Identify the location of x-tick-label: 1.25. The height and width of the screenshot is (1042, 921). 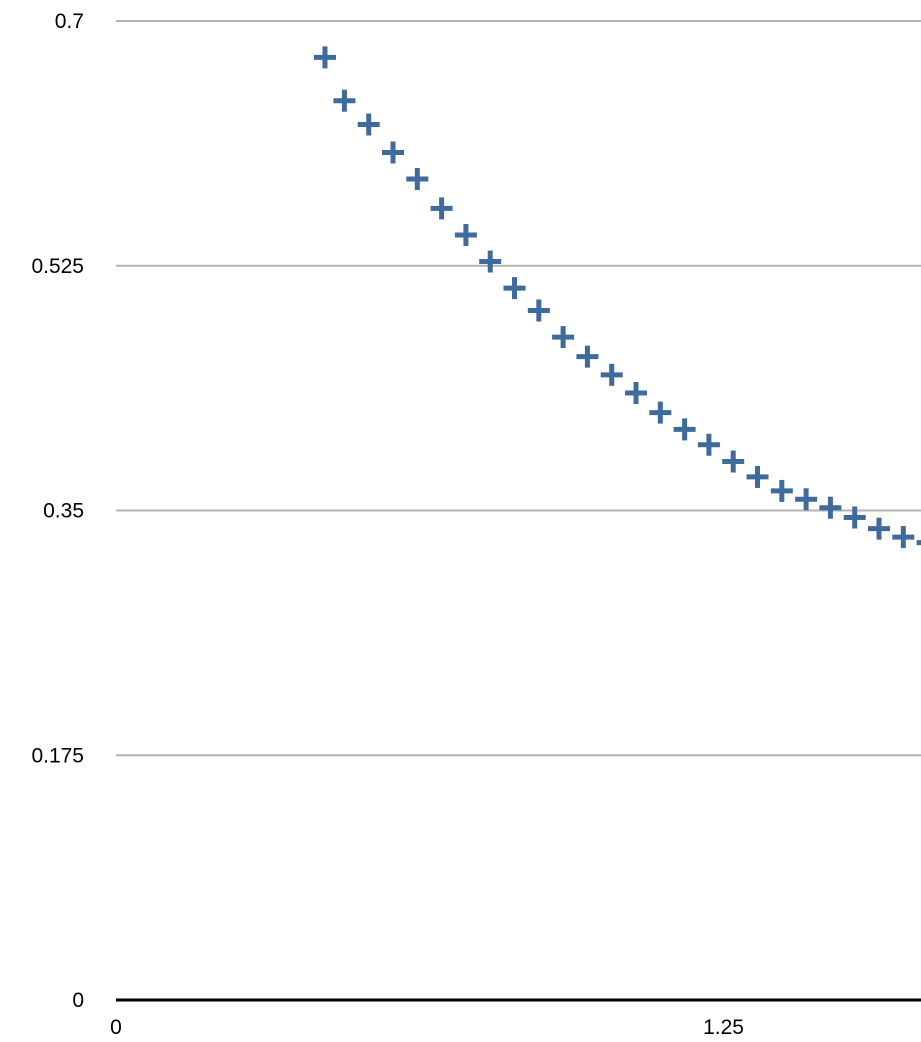
(723, 1027).